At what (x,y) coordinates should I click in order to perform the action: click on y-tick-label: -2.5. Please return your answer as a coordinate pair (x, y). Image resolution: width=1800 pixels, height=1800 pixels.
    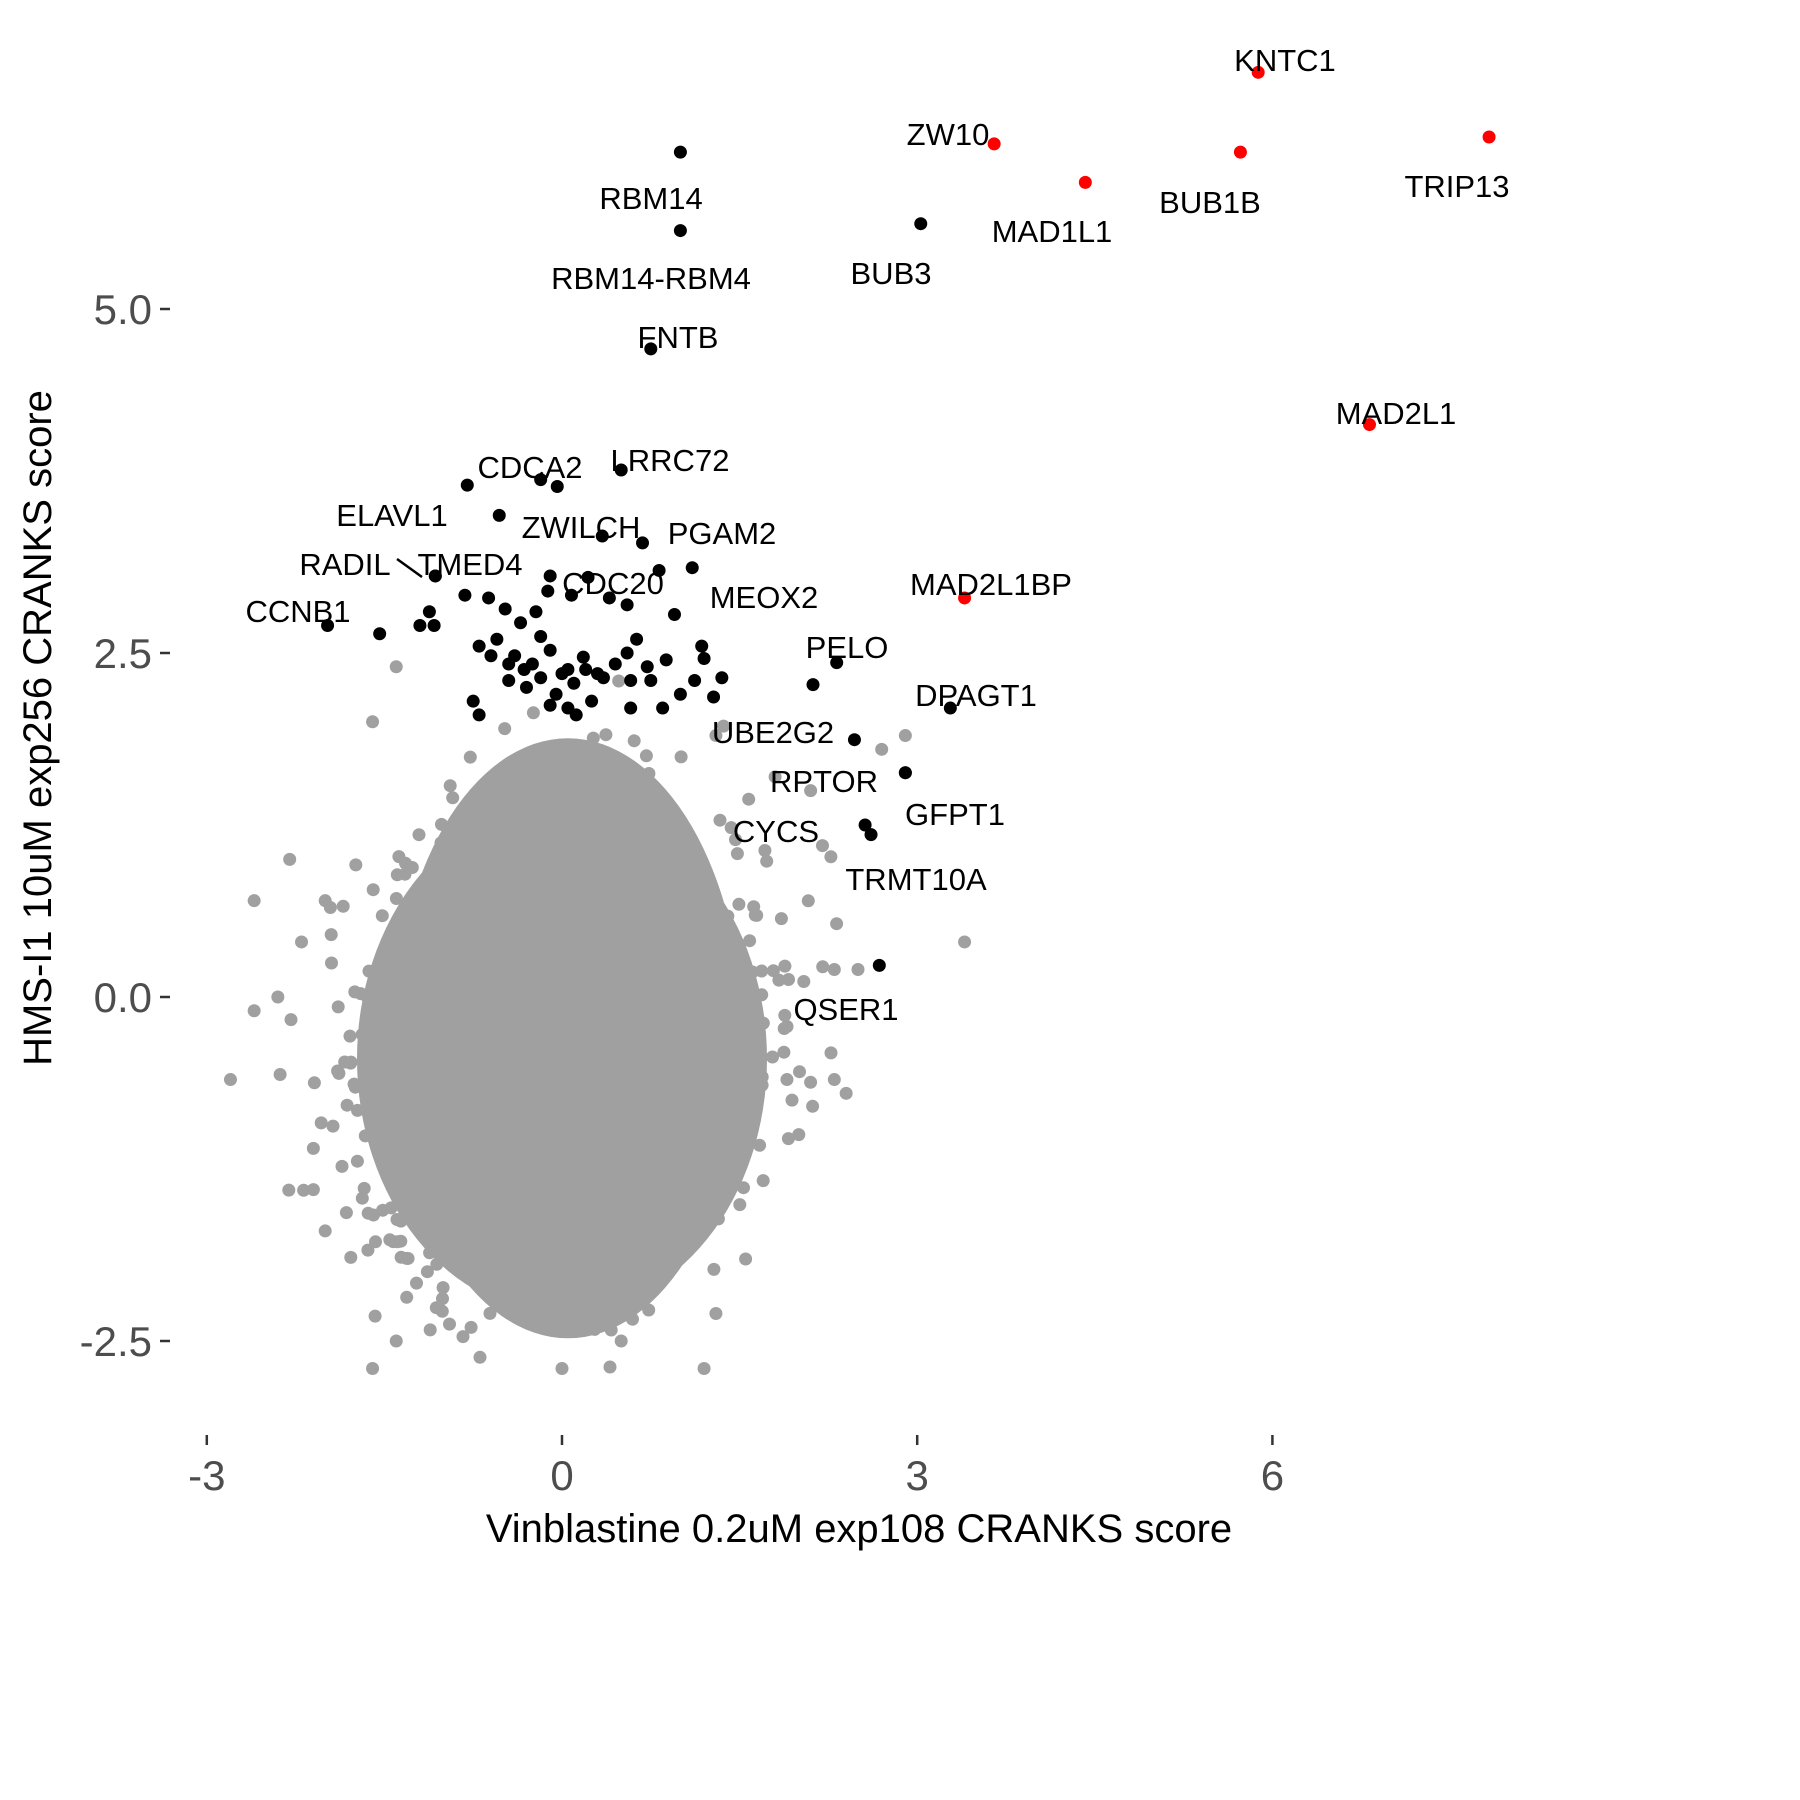
    Looking at the image, I should click on (116, 1341).